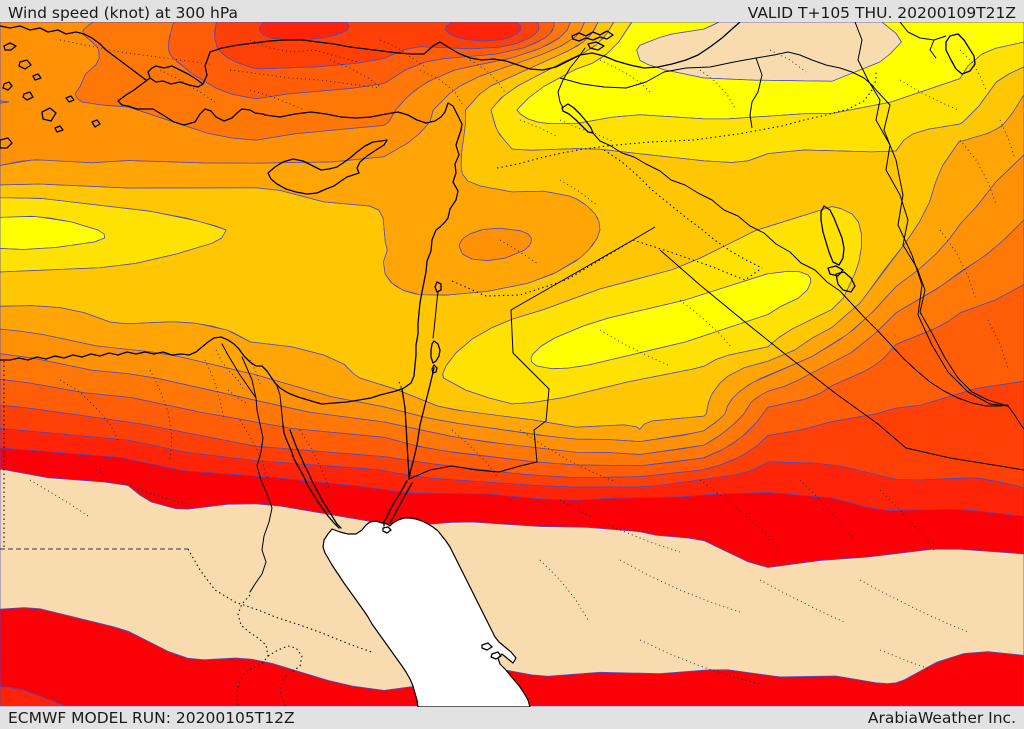 The width and height of the screenshot is (1024, 729). Describe the element at coordinates (881, 13) in the screenshot. I see `valid-time: VALID T+105 THU. 20200109T21Z` at that location.